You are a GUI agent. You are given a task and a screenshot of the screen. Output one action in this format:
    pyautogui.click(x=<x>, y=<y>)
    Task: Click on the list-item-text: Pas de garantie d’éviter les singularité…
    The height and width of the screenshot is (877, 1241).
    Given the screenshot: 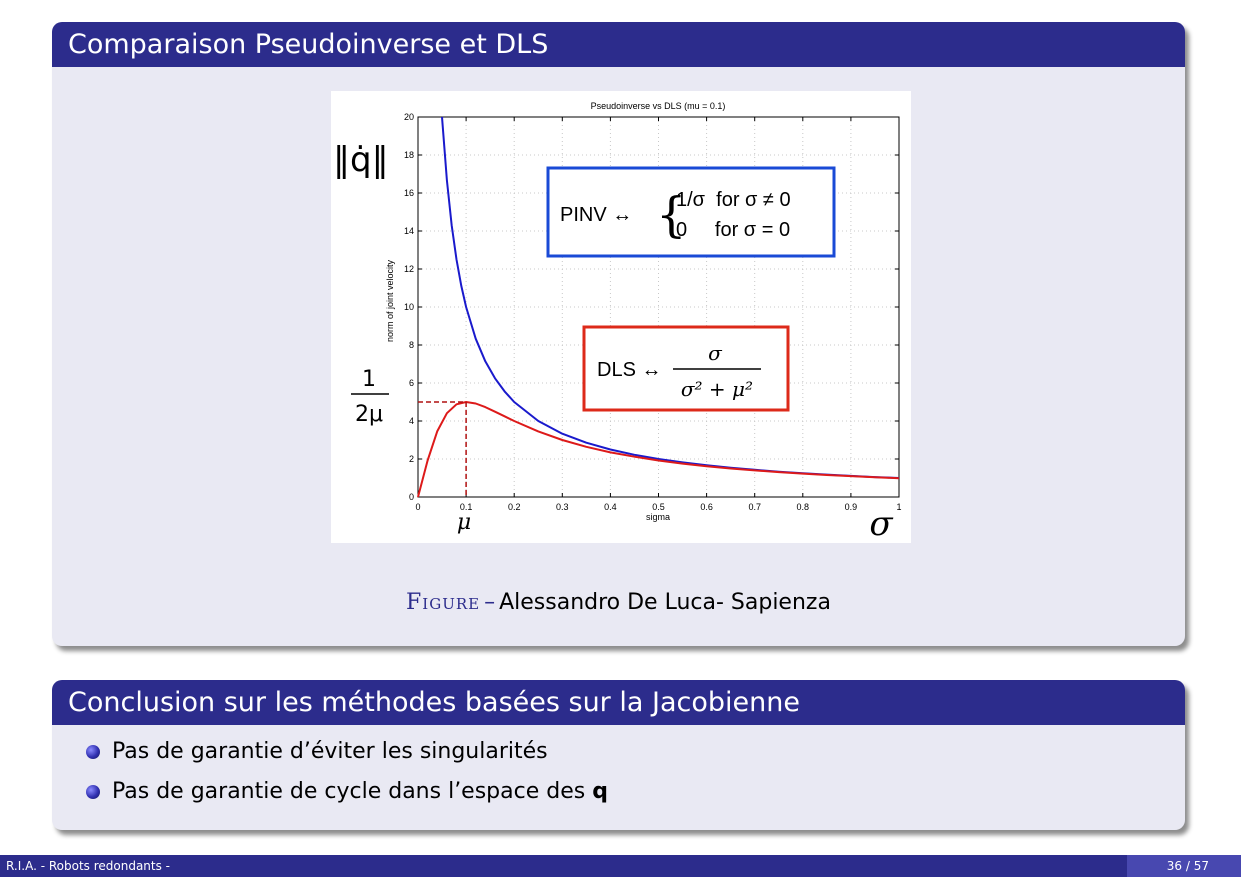 What is the action you would take?
    pyautogui.click(x=330, y=751)
    